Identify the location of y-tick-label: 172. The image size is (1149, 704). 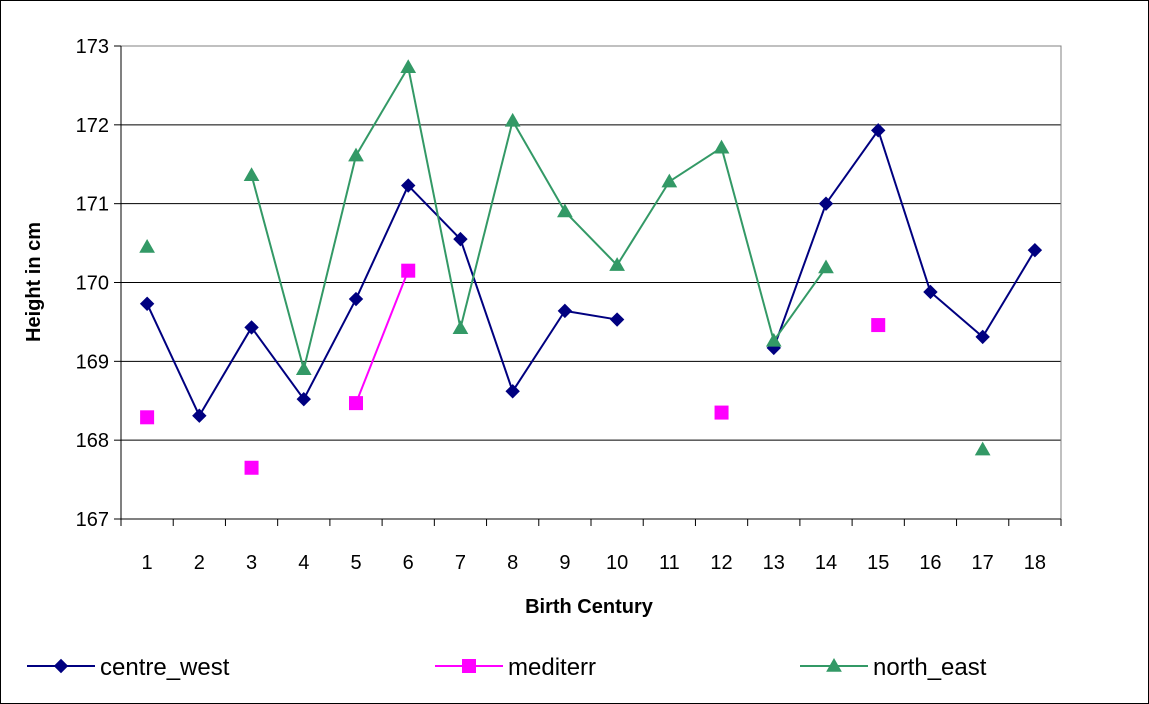
(92, 126).